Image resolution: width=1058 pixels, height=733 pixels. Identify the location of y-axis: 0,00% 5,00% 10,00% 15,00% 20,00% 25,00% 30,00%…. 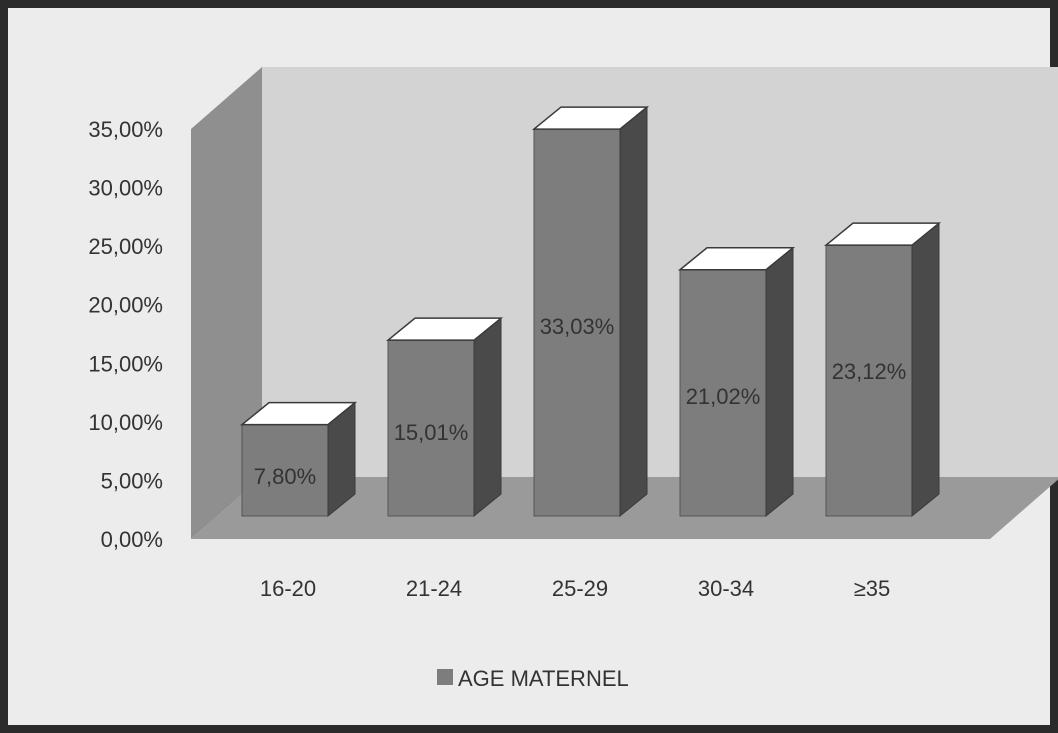
(125, 334).